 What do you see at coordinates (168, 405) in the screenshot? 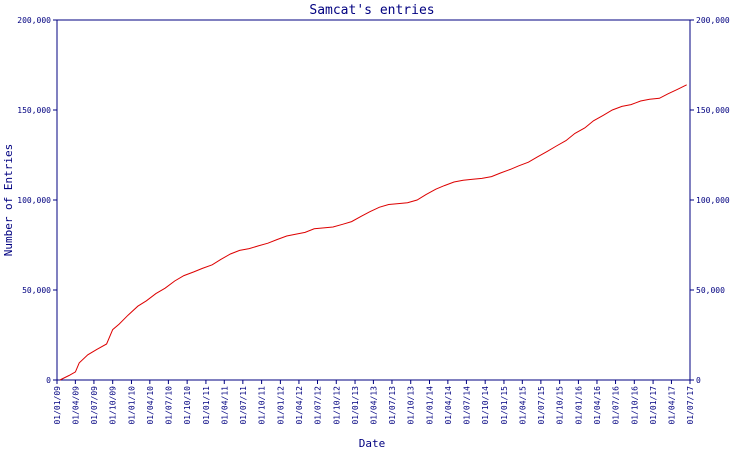
I see `x-tick-label: 01/07/10` at bounding box center [168, 405].